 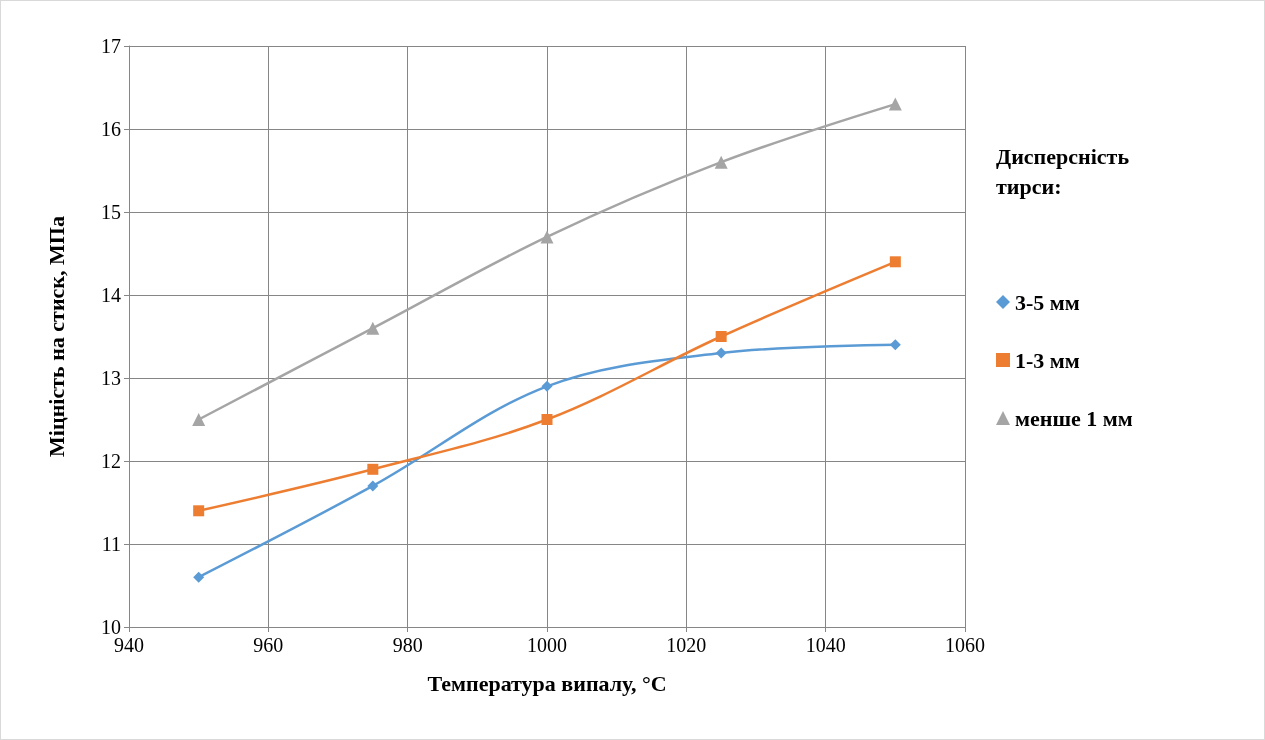 I want to click on x-tick-label: 1020, so click(x=686, y=645).